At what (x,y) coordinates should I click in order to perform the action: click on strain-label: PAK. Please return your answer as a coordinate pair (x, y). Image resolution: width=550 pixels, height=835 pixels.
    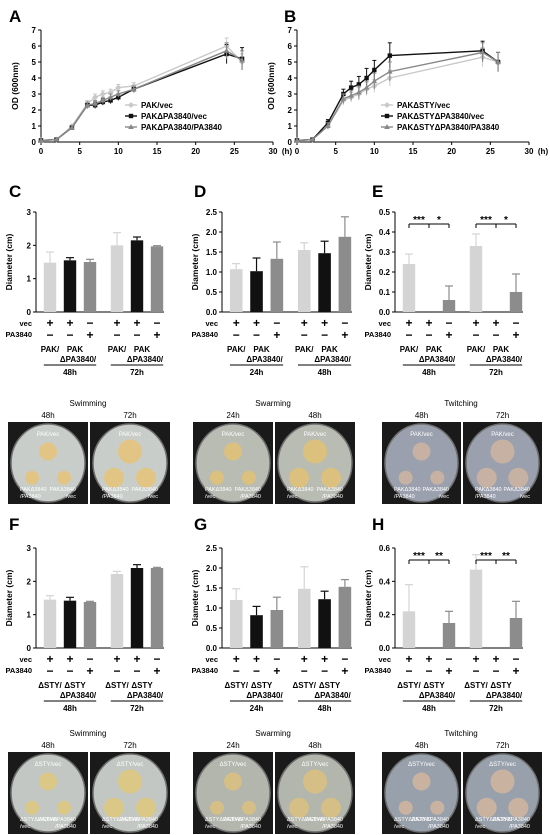
    Looking at the image, I should click on (142, 349).